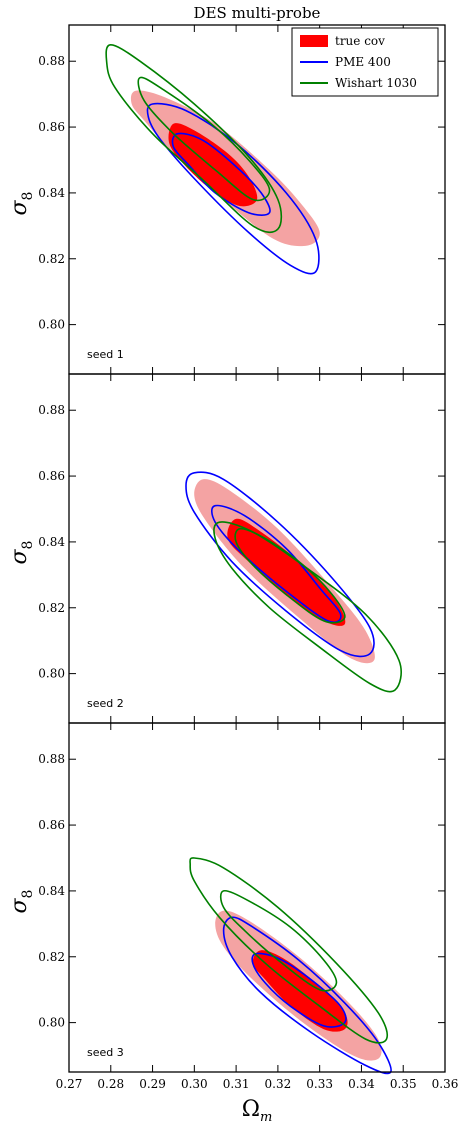  Describe the element at coordinates (257, 1084) in the screenshot. I see `x-axis-tick-labels: 0.27 0.28 0.29 0.30 0.31 0.32 0.33 0.34 0.35 0.36` at that location.